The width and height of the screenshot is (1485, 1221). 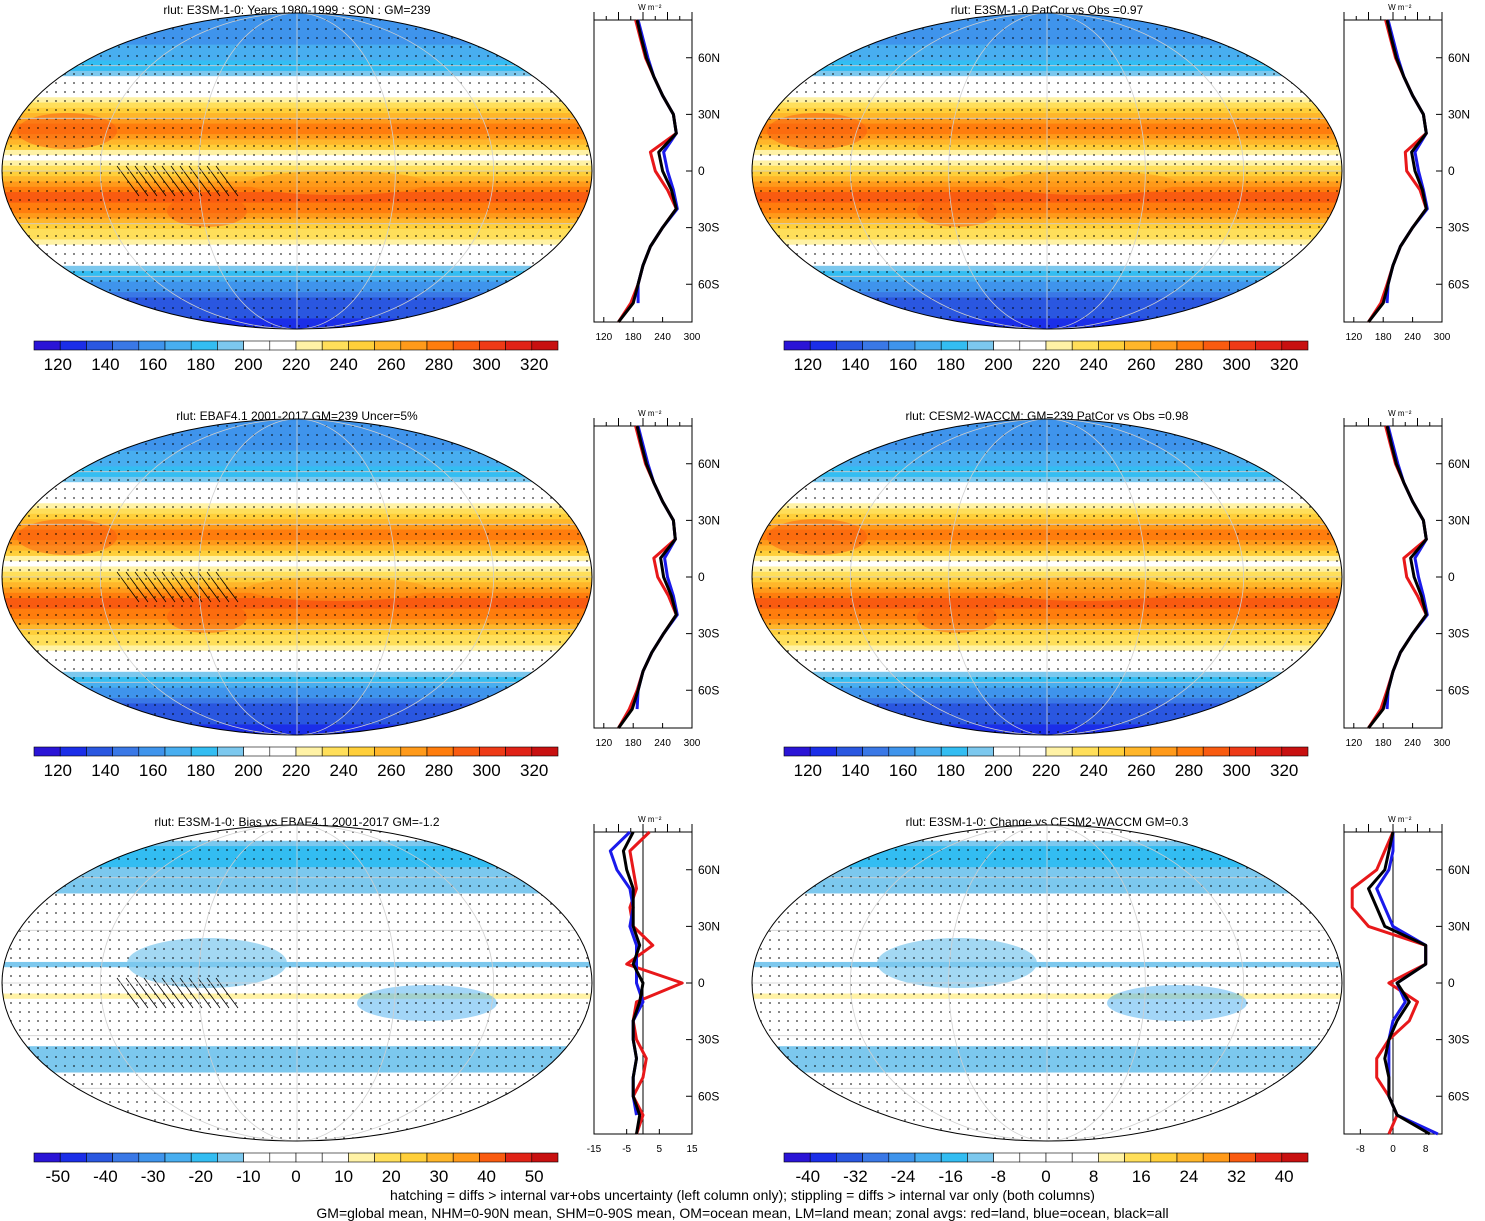 What do you see at coordinates (1046, 363) in the screenshot?
I see `colorbar-tick-label: 220` at bounding box center [1046, 363].